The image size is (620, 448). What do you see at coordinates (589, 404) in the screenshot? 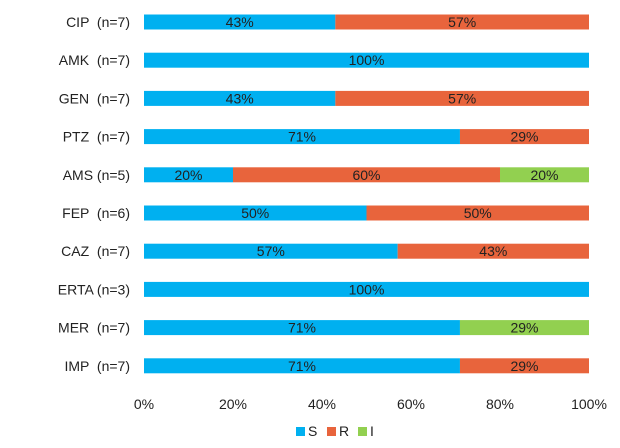
I see `x-tick-label: 100%` at bounding box center [589, 404].